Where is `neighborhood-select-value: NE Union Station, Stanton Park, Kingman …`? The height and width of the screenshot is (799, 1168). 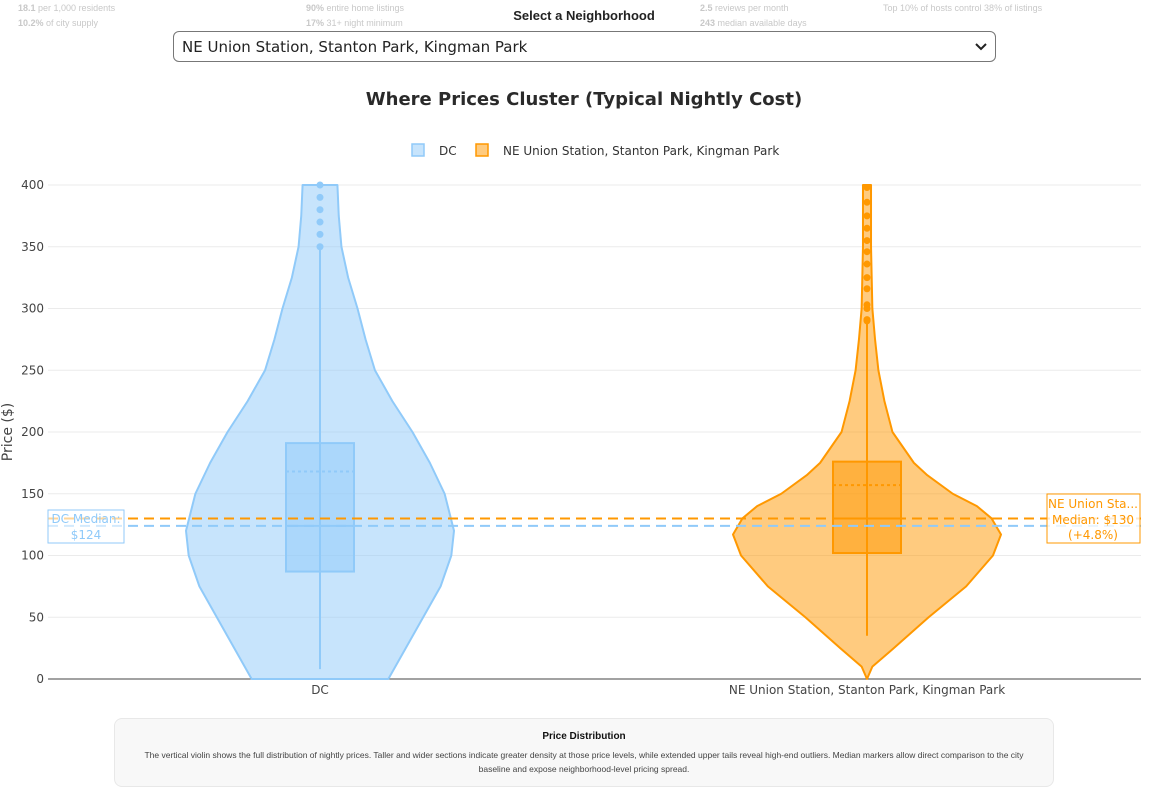 neighborhood-select-value: NE Union Station, Stanton Park, Kingman … is located at coordinates (355, 46).